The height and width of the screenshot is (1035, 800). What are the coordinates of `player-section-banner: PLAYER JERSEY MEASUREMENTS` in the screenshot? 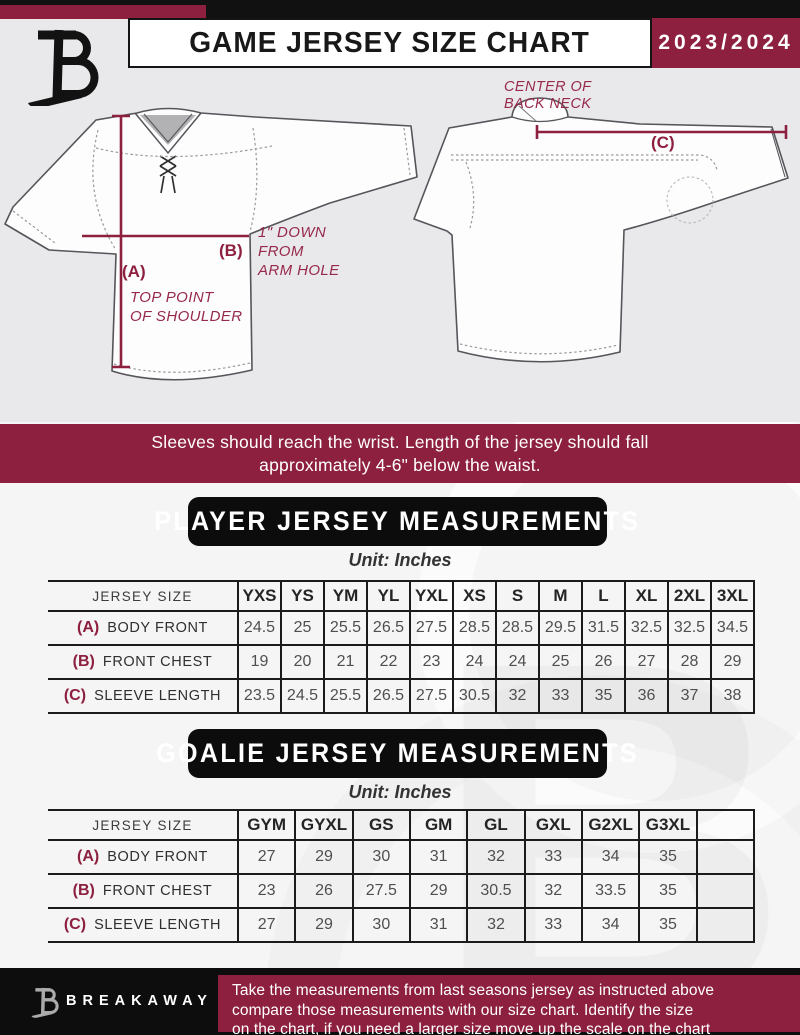 It's located at (396, 521).